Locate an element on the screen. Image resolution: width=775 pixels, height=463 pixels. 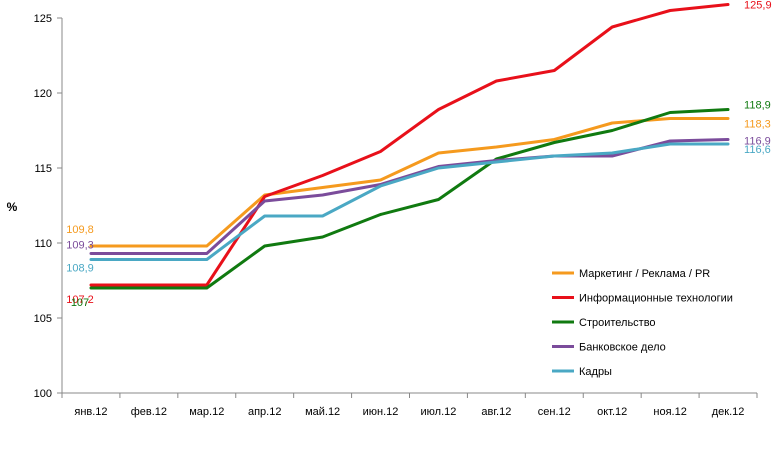
x-tick-label: май.12 is located at coordinates (322, 412).